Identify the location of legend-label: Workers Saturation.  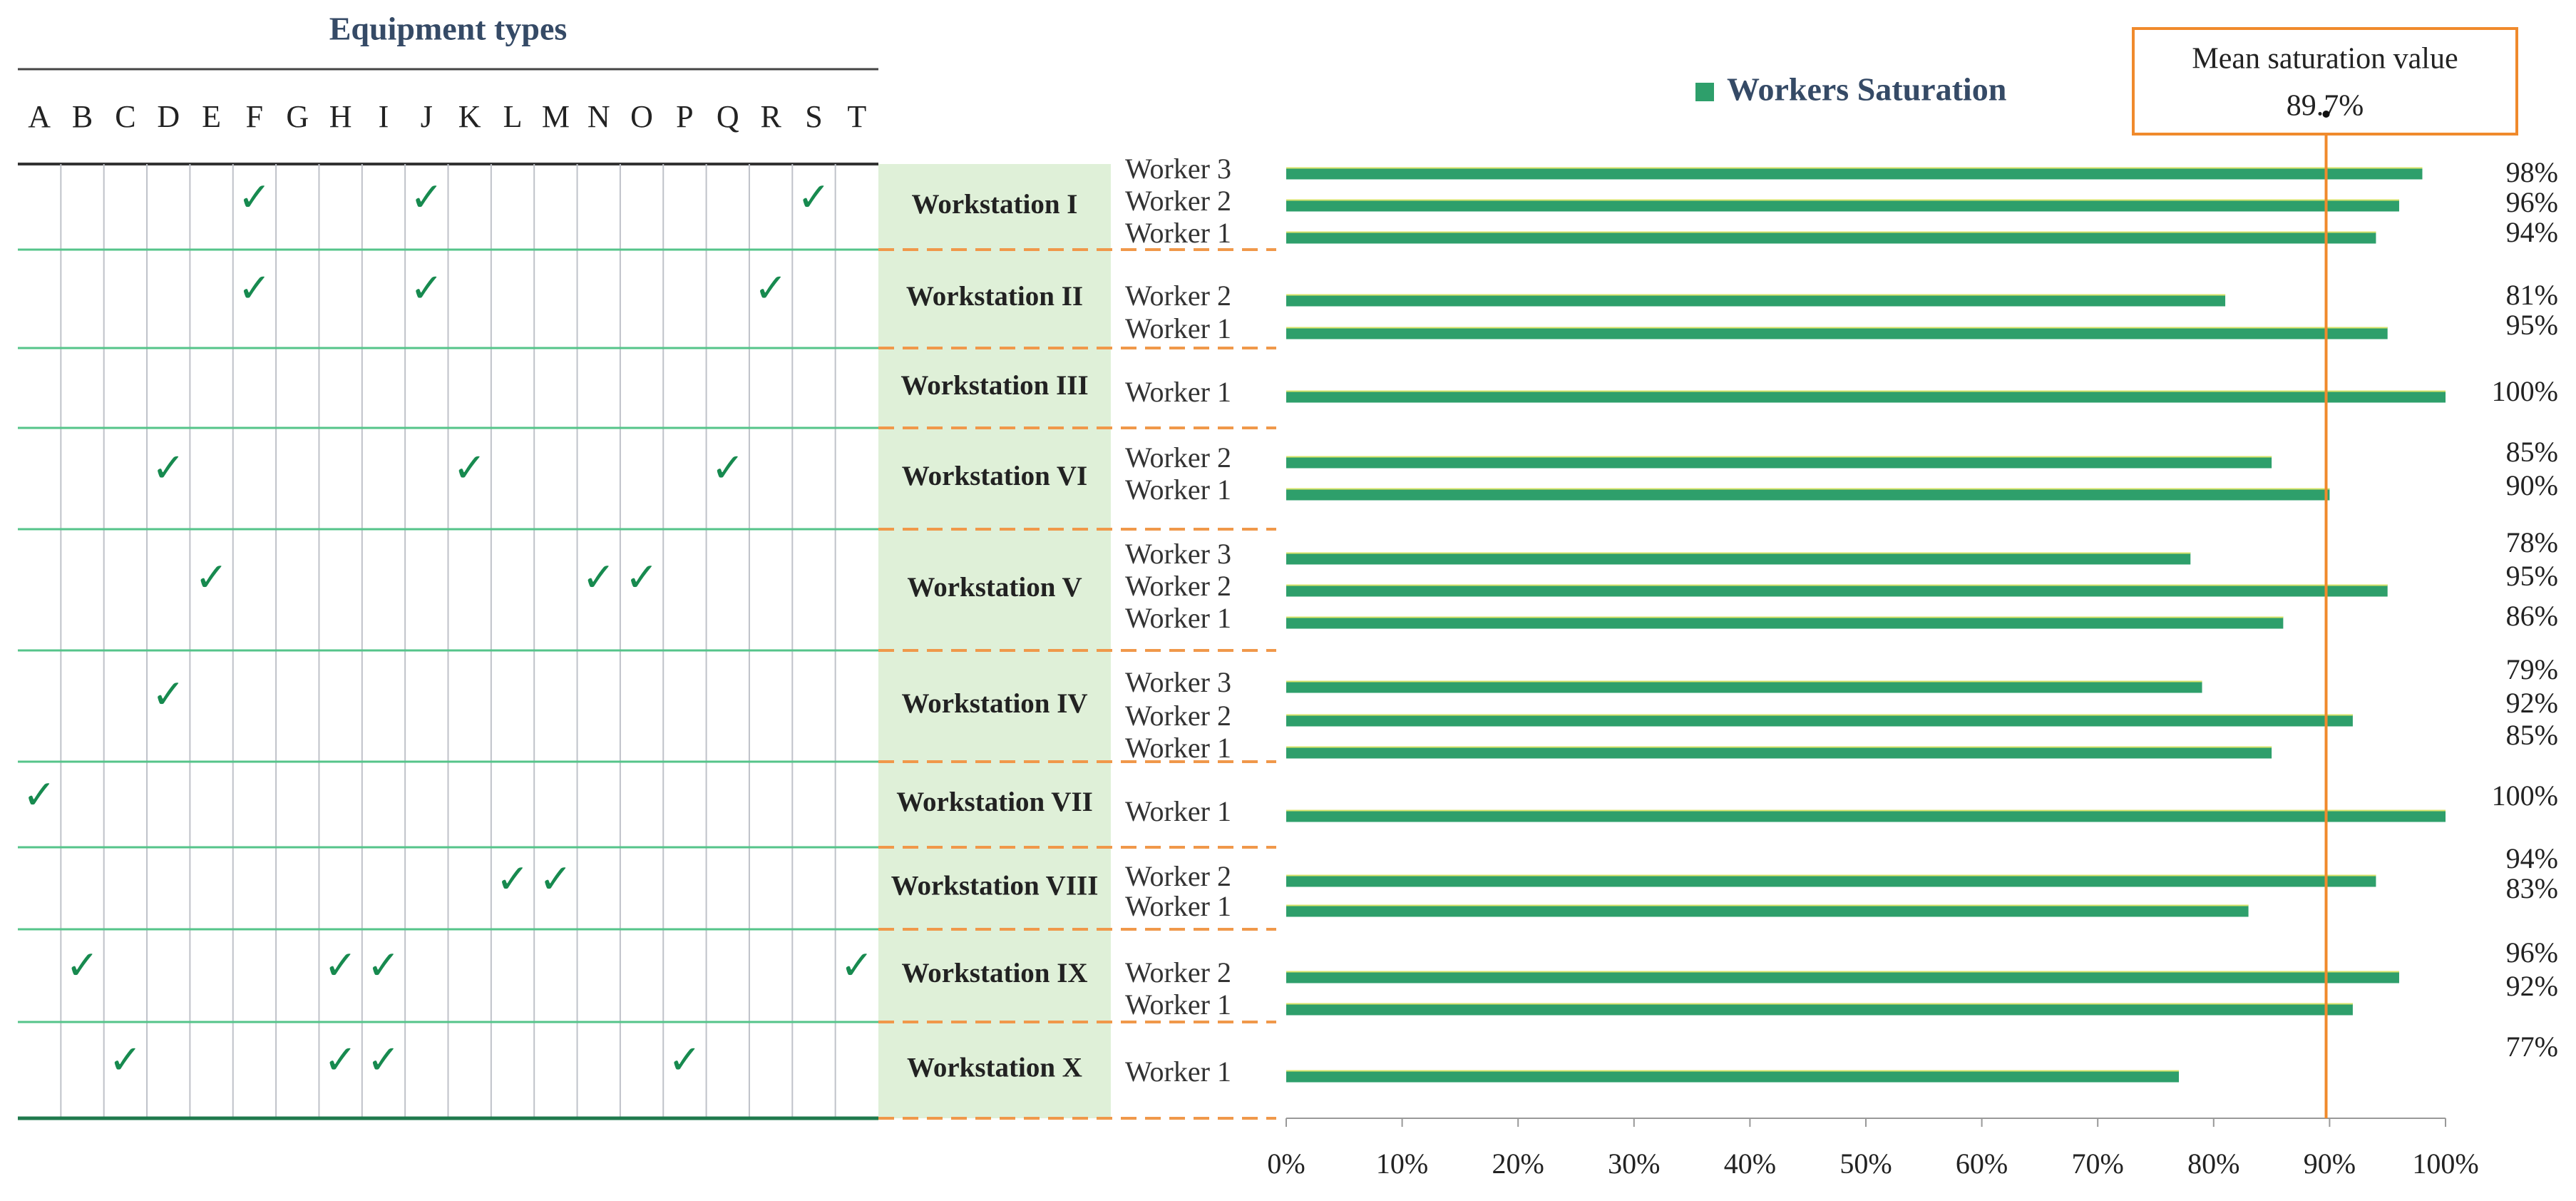
(1866, 90).